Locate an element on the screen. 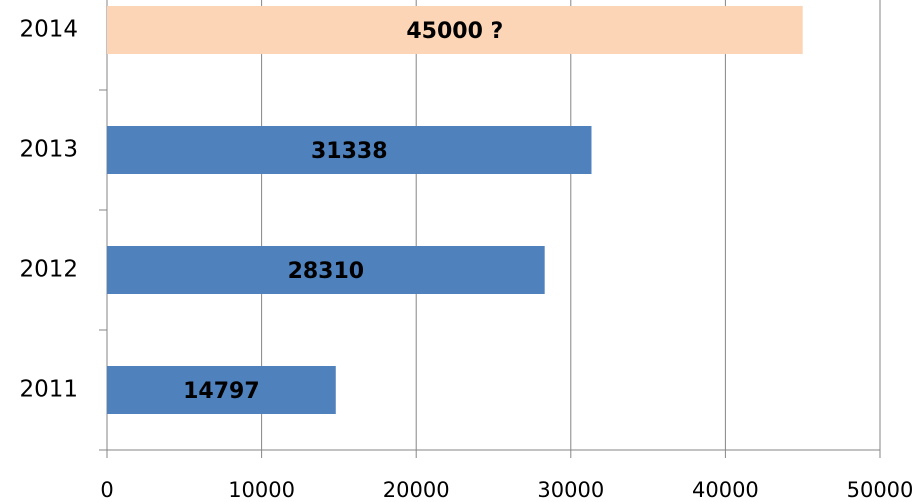  data-label: 31338 is located at coordinates (349, 151).